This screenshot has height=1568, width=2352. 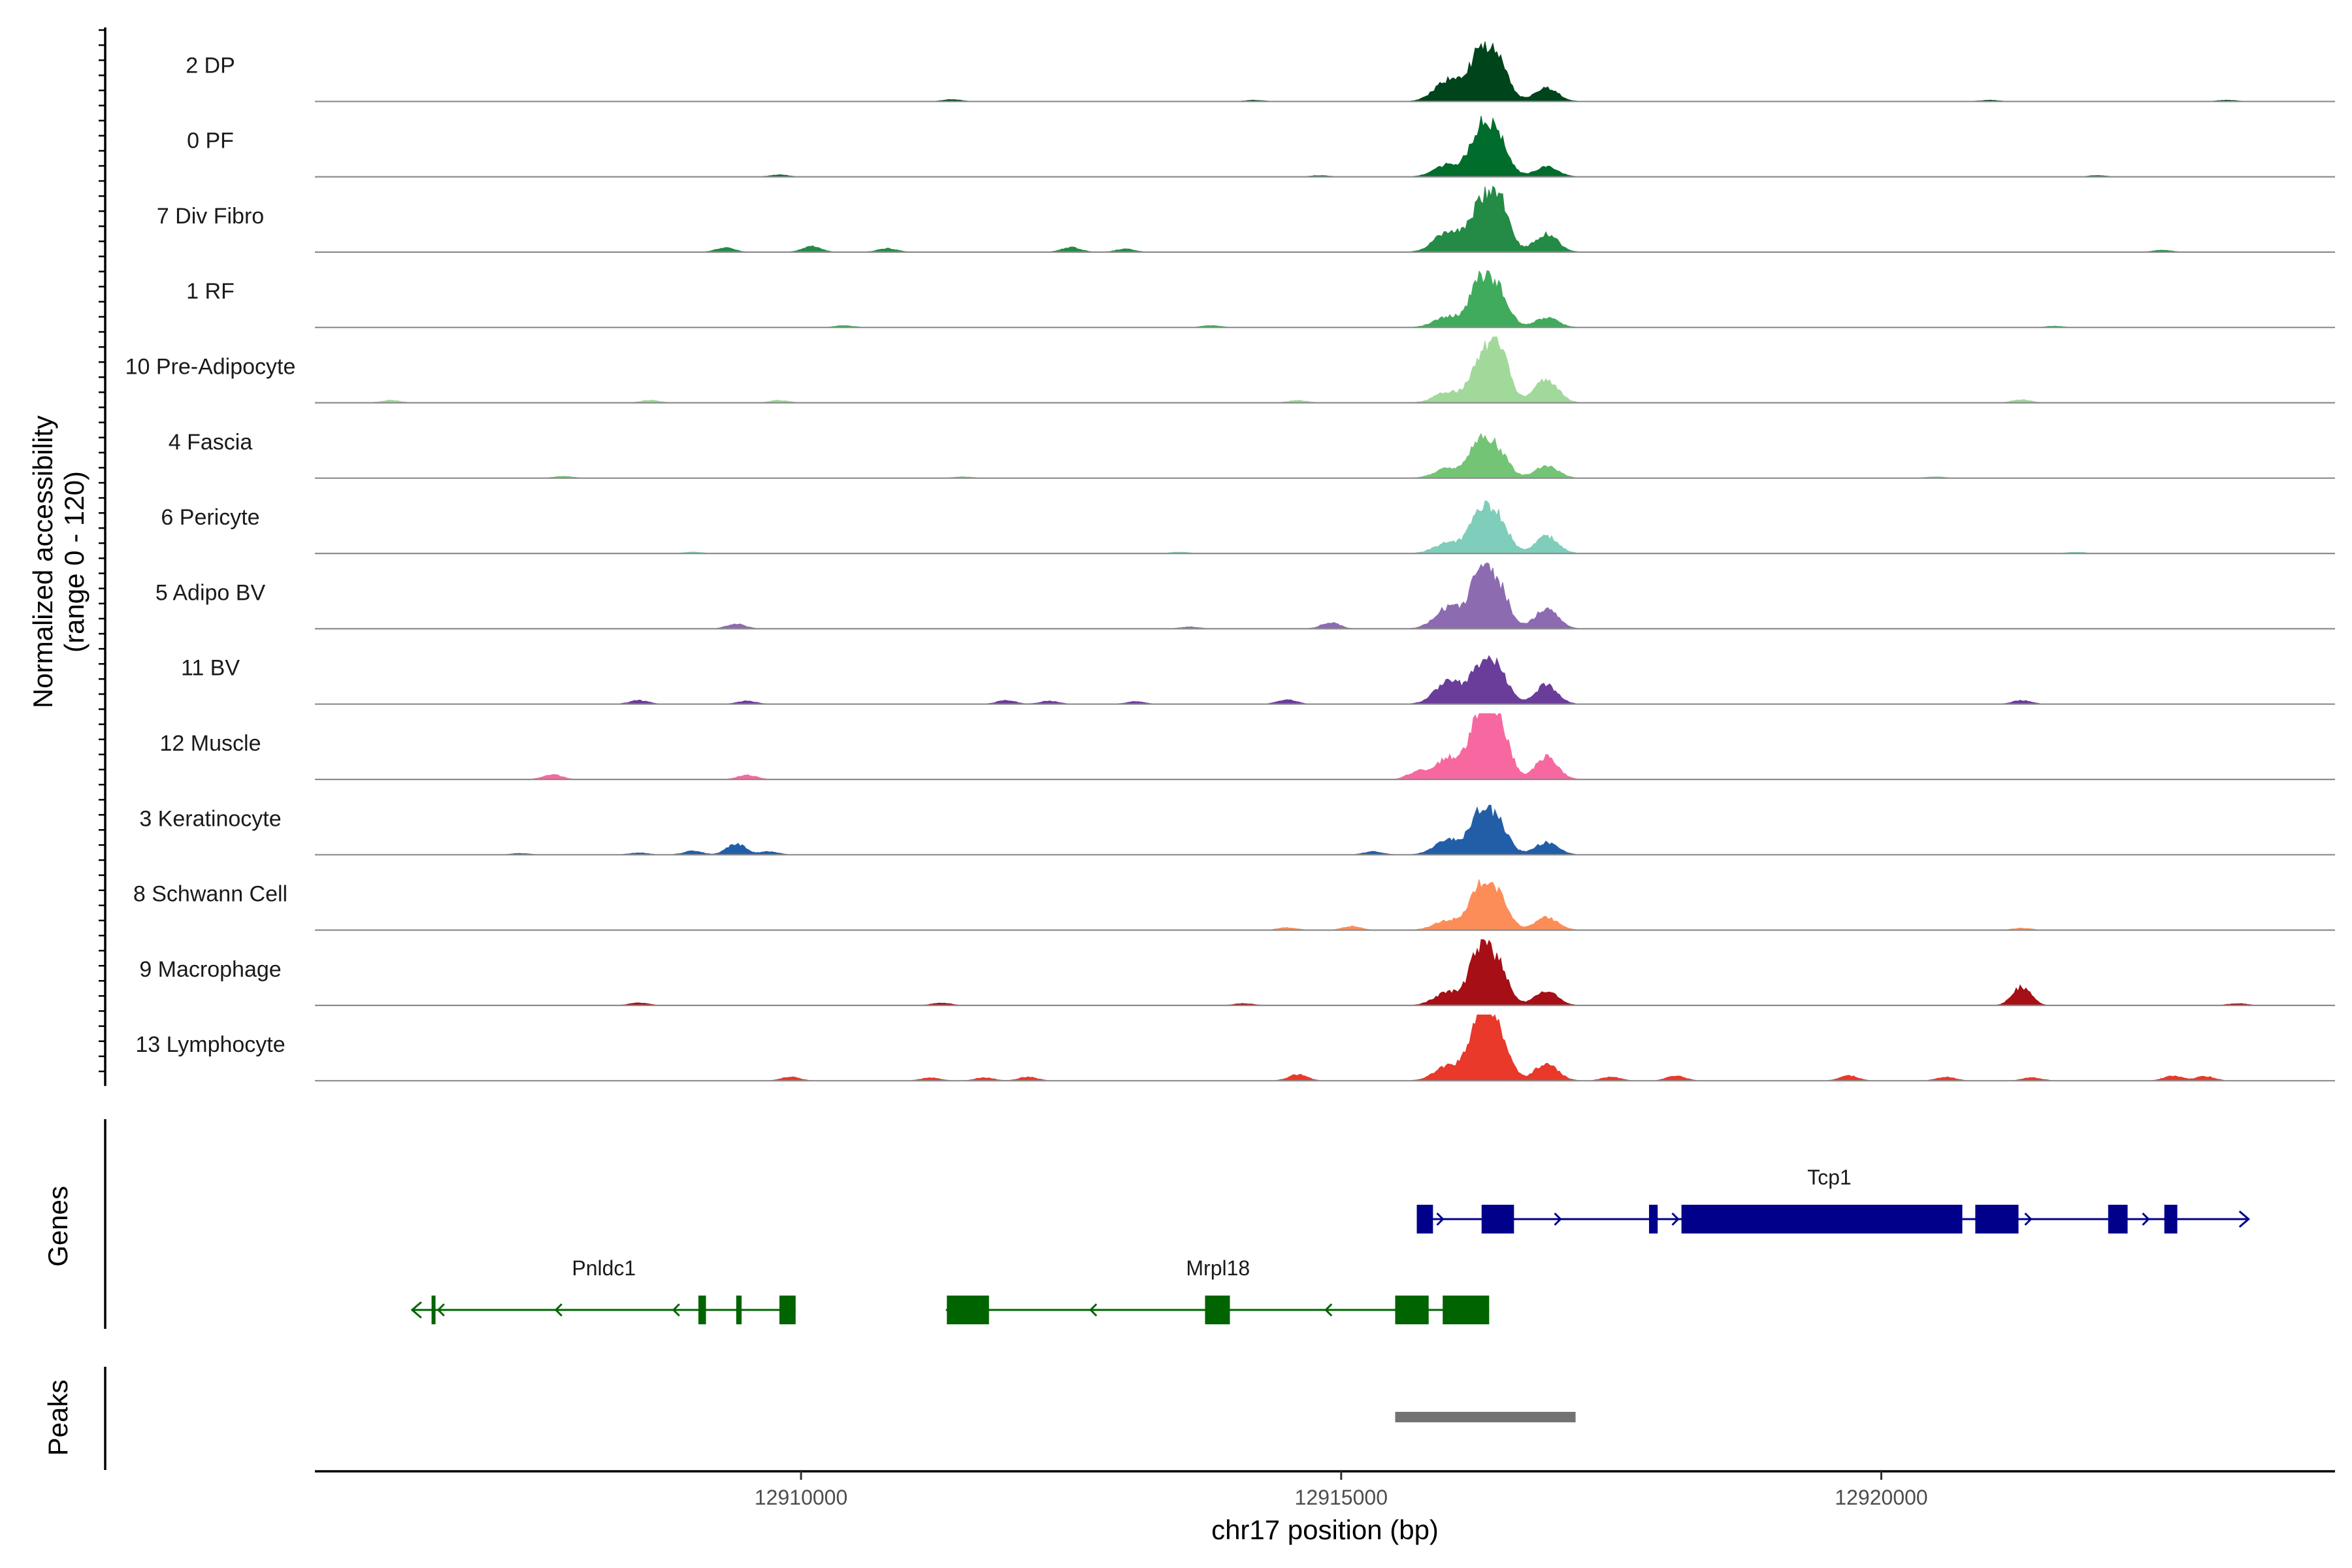 I want to click on gene-model: Pnldc1, so click(x=603, y=1290).